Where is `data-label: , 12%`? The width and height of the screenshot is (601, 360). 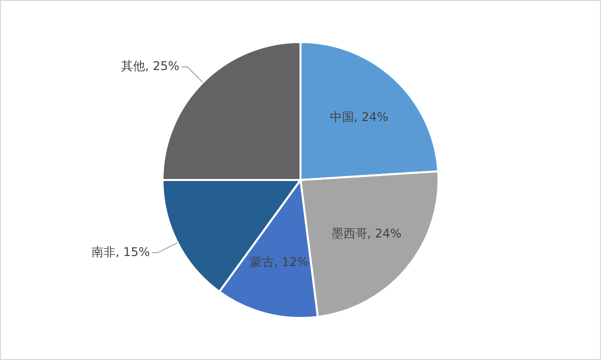
data-label: , 12% is located at coordinates (291, 261).